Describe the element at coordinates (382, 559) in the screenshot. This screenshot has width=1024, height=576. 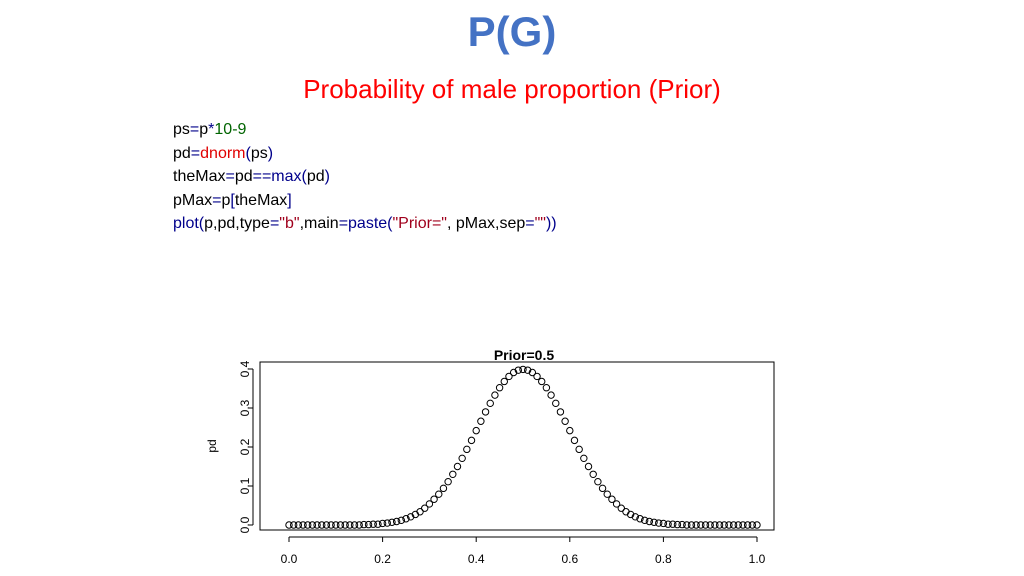
I see `x-tick-label: 0.2` at that location.